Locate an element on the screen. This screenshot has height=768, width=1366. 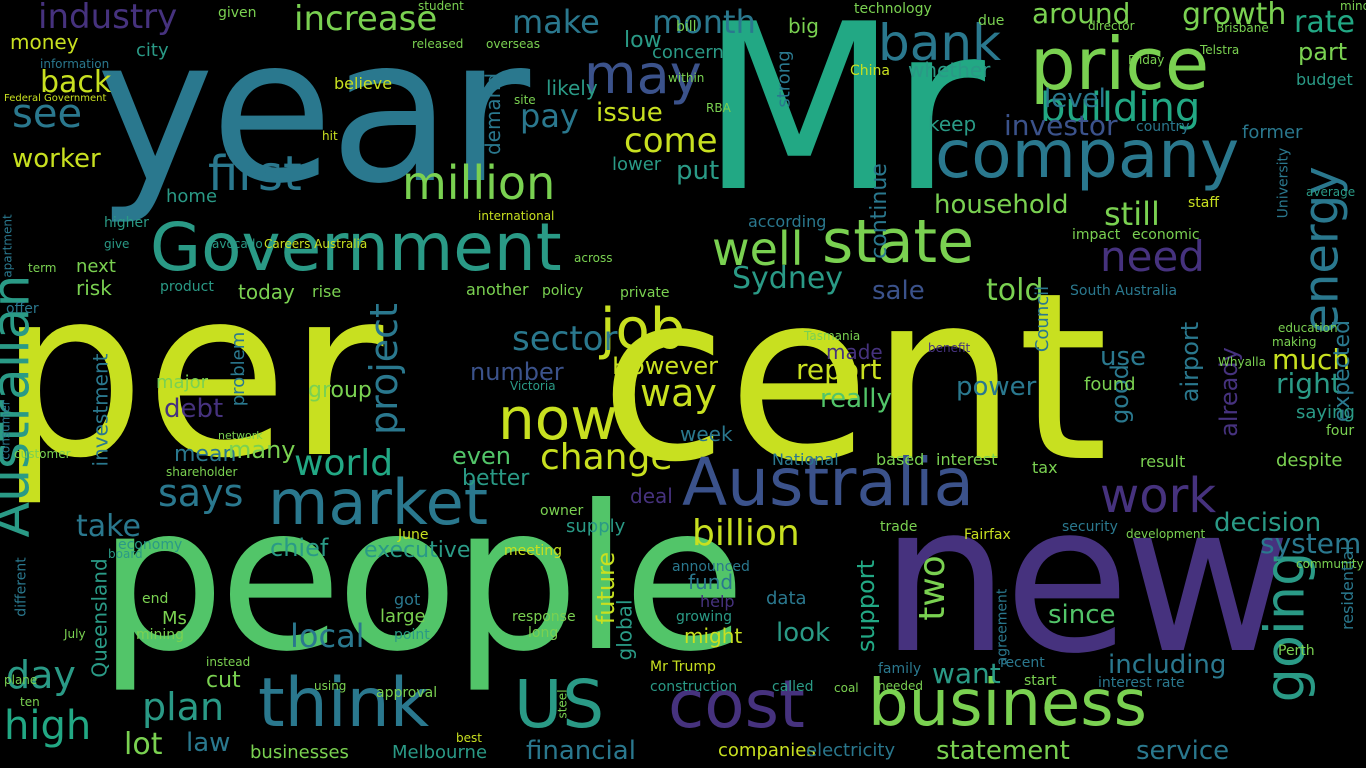
word-per: per is located at coordinates (192, 374).